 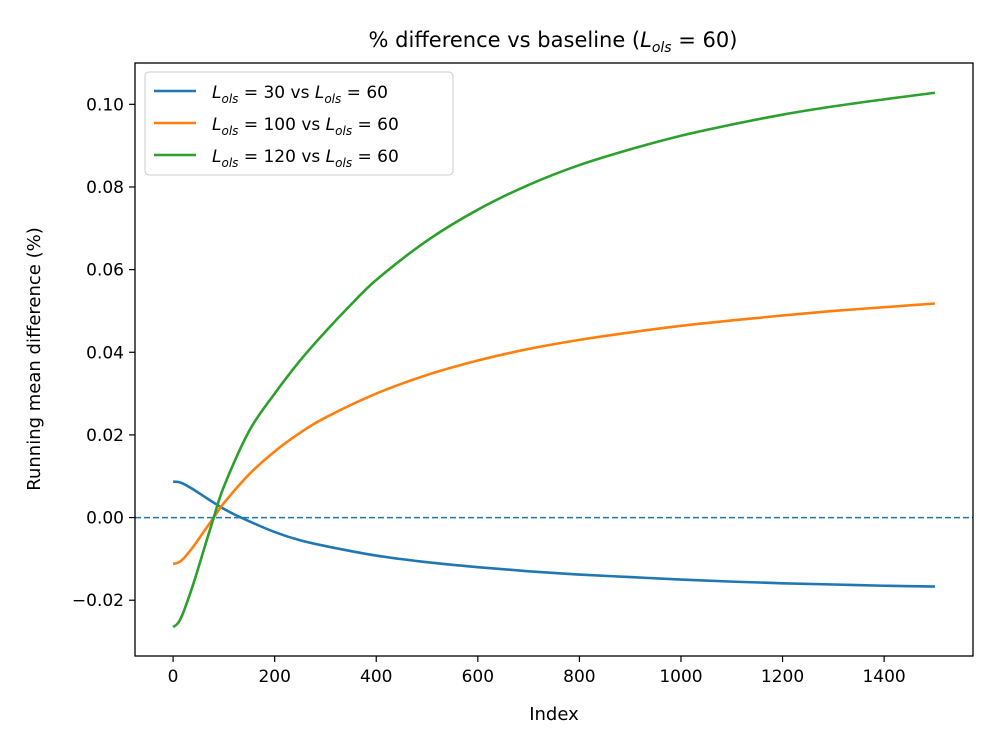 I want to click on x-tick-label: 1200, so click(x=782, y=677).